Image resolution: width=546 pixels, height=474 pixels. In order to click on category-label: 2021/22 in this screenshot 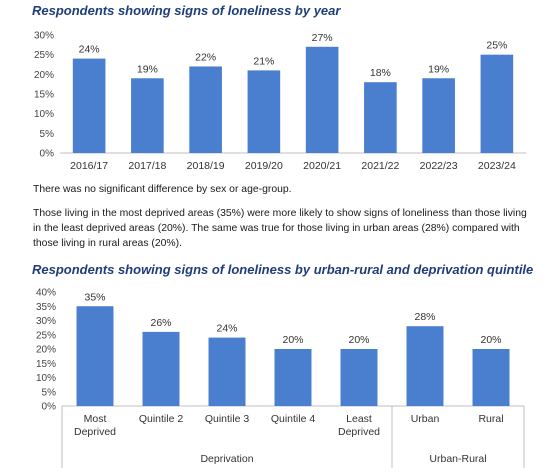, I will do `click(380, 166)`.